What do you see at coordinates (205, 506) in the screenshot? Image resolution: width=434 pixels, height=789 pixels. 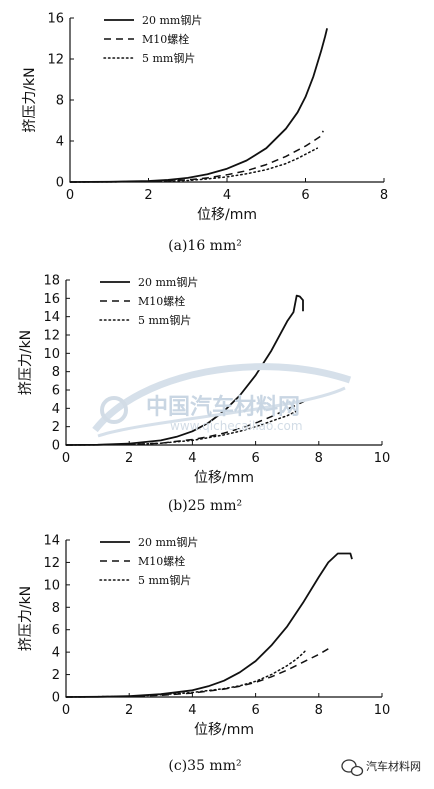 I see `subfigure-caption: (b)25 mm²` at bounding box center [205, 506].